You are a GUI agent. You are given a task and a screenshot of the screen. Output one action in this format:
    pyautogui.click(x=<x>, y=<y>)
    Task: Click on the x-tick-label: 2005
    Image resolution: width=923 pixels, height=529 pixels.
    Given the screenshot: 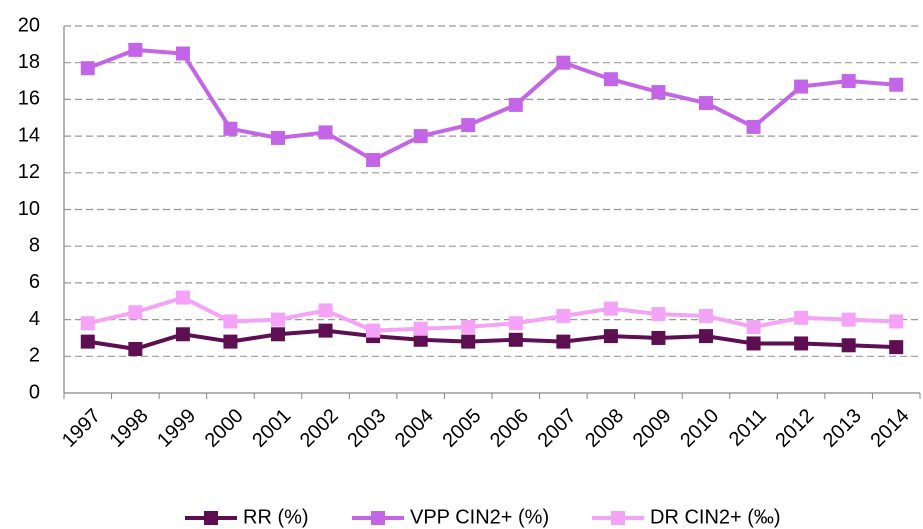 What is the action you would take?
    pyautogui.click(x=461, y=428)
    